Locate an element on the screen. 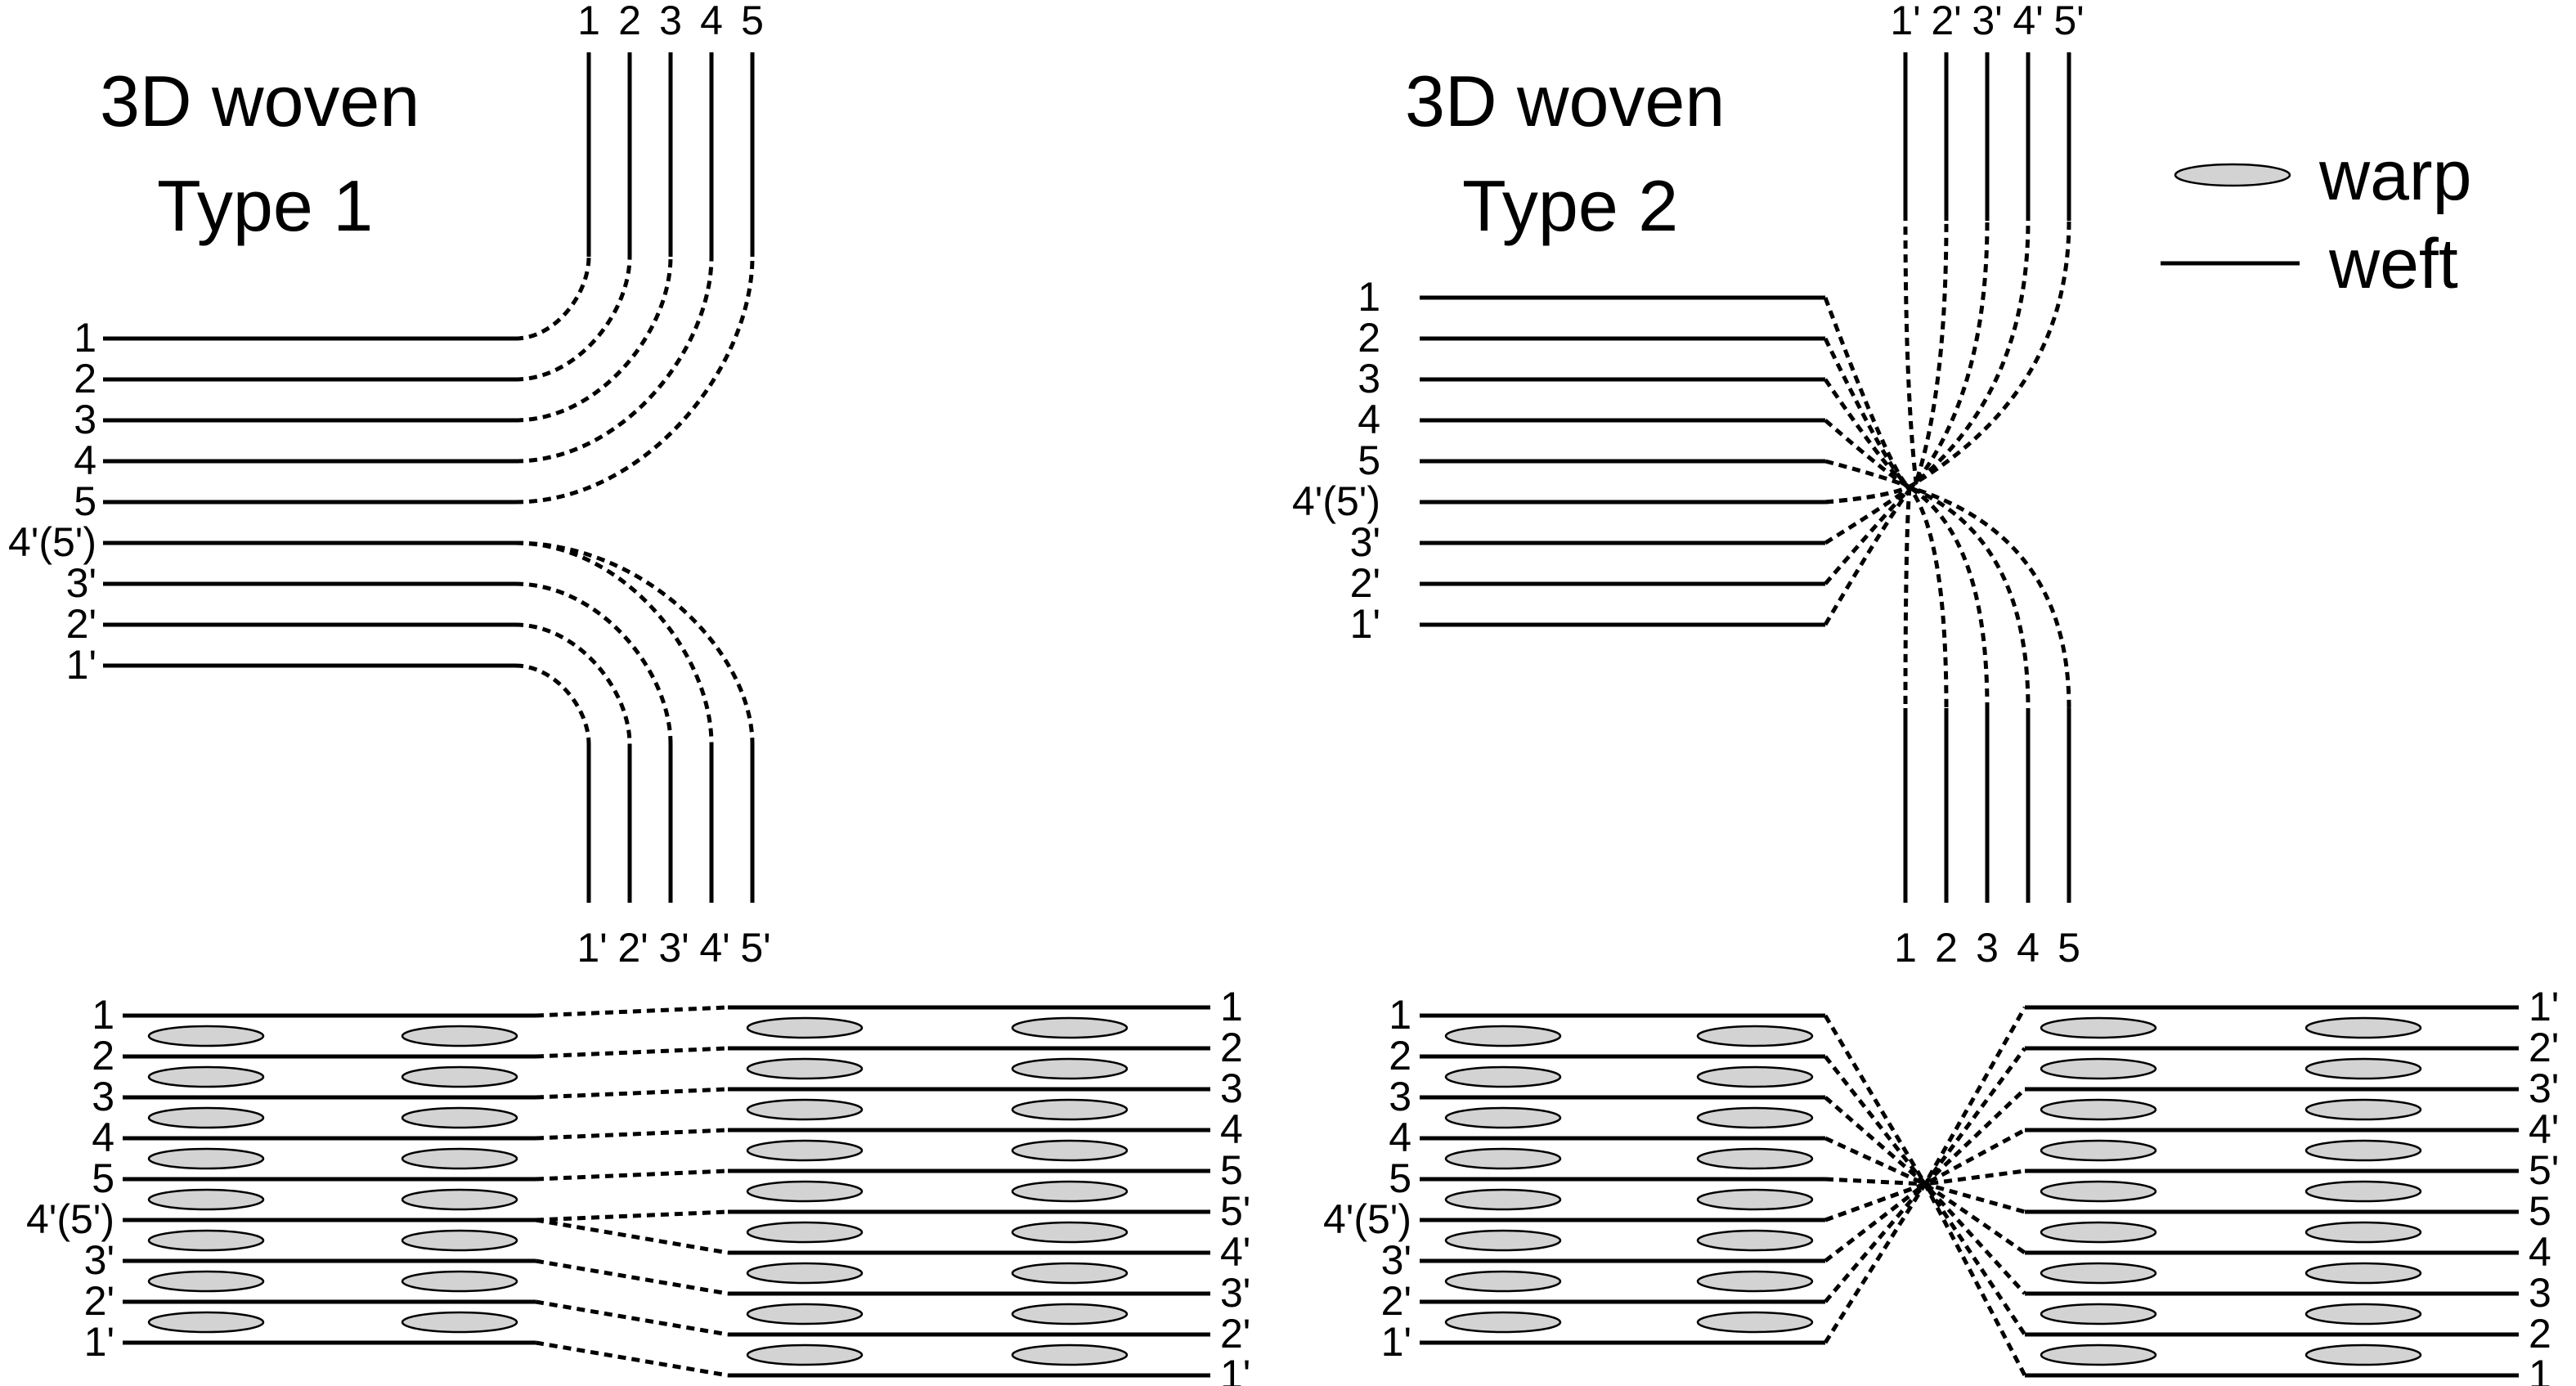 This screenshot has height=1386, width=2576. top-label: 1' is located at coordinates (1905, 21).